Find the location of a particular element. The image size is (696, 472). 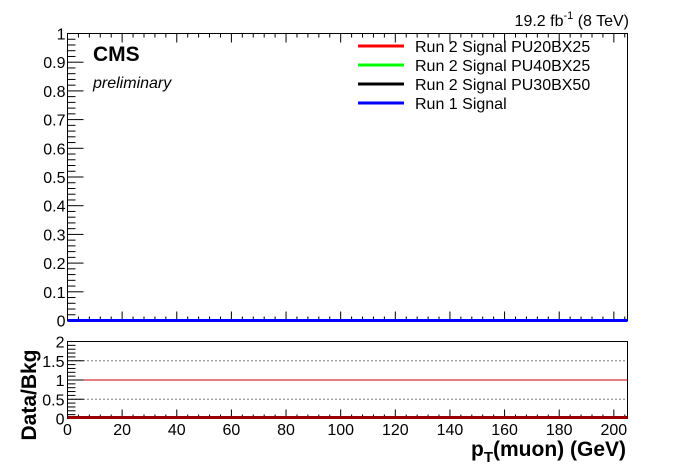

legend-label: Run 2 Signal PU40BX25 is located at coordinates (502, 66).